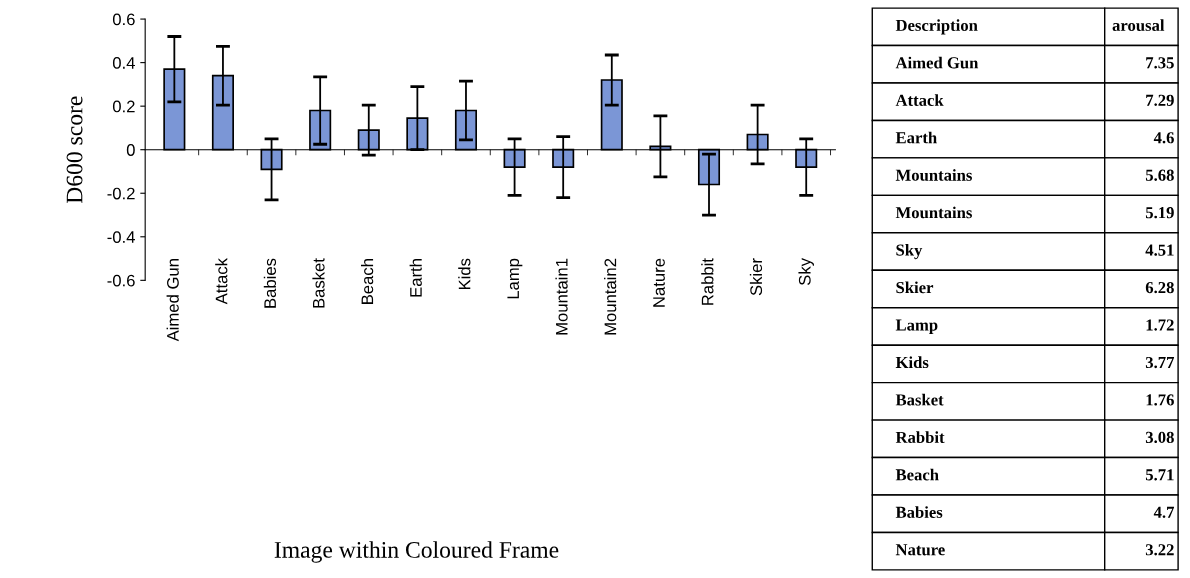  What do you see at coordinates (1159, 175) in the screenshot?
I see `data-label: 5.68` at bounding box center [1159, 175].